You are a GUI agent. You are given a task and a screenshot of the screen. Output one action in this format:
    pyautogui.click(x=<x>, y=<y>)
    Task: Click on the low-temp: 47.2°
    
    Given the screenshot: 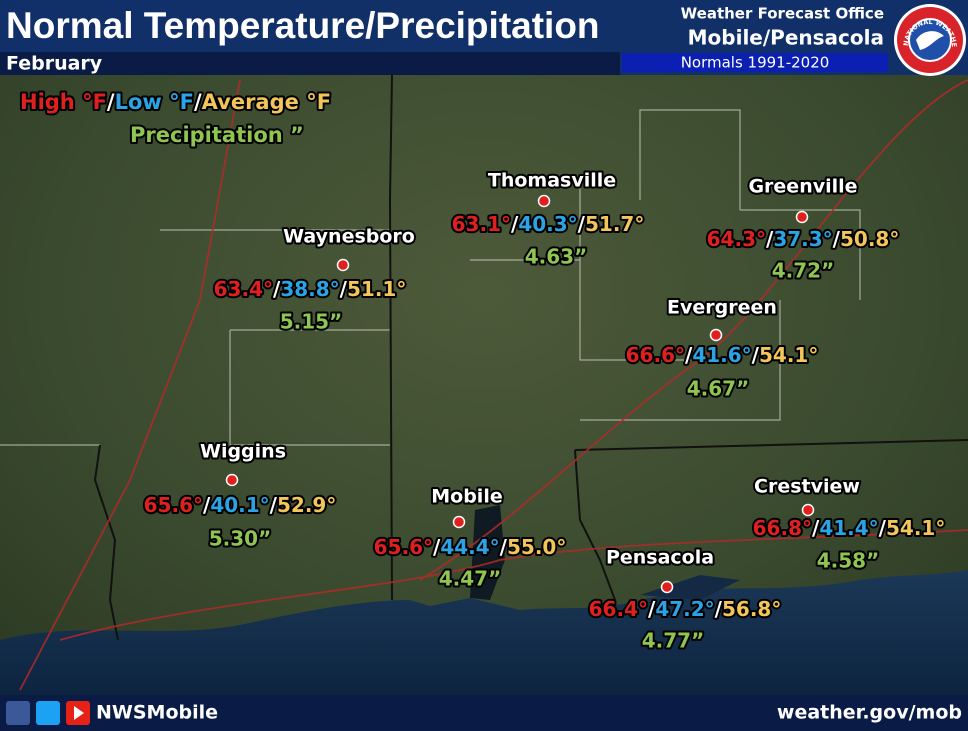 What is the action you would take?
    pyautogui.click(x=684, y=609)
    